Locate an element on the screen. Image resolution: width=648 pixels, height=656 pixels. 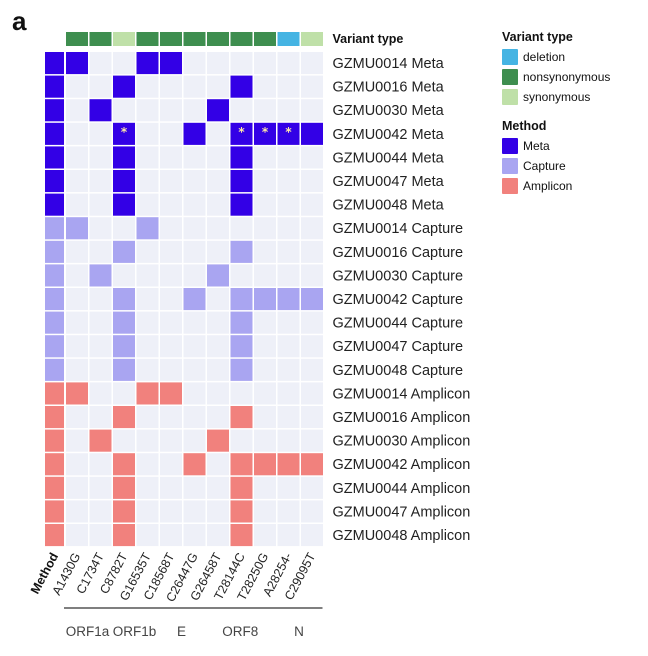
row-label: GZMU0044 Capture is located at coordinates (398, 324).